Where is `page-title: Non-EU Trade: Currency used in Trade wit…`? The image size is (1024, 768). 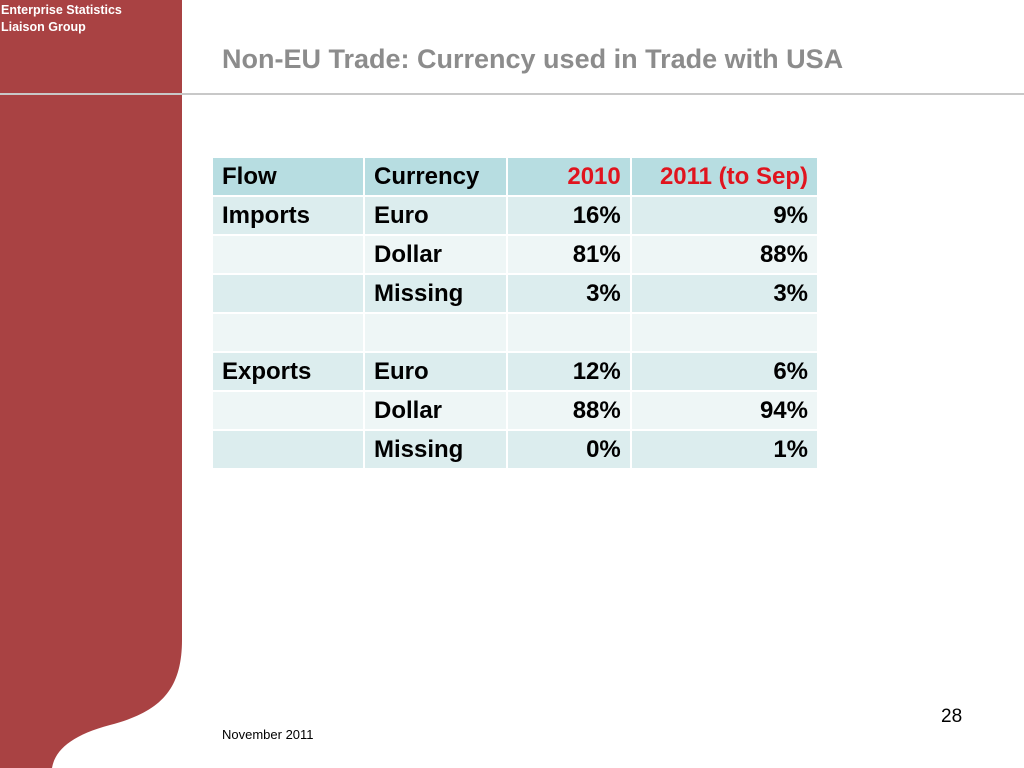 page-title: Non-EU Trade: Currency used in Trade wit… is located at coordinates (533, 59).